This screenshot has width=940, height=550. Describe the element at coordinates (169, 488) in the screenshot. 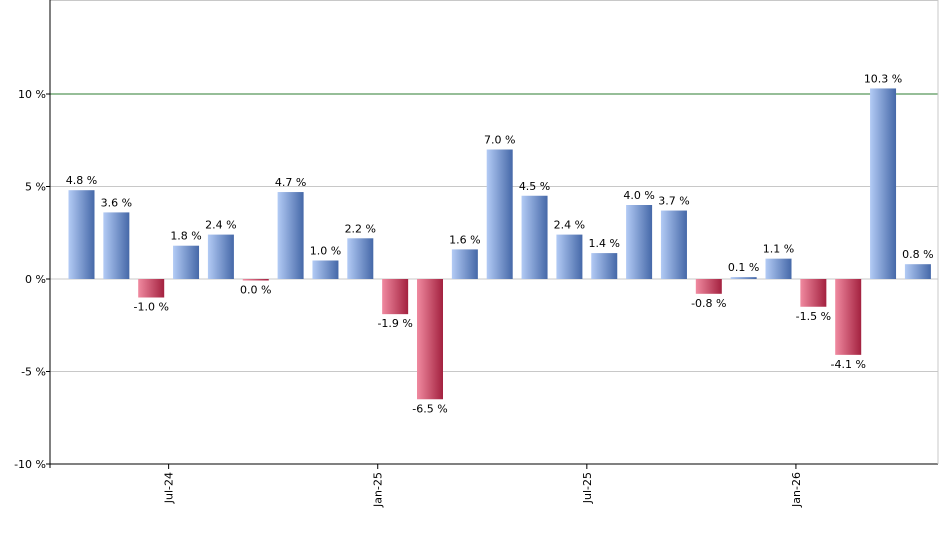

I see `x-tick-label: Jul-24` at that location.